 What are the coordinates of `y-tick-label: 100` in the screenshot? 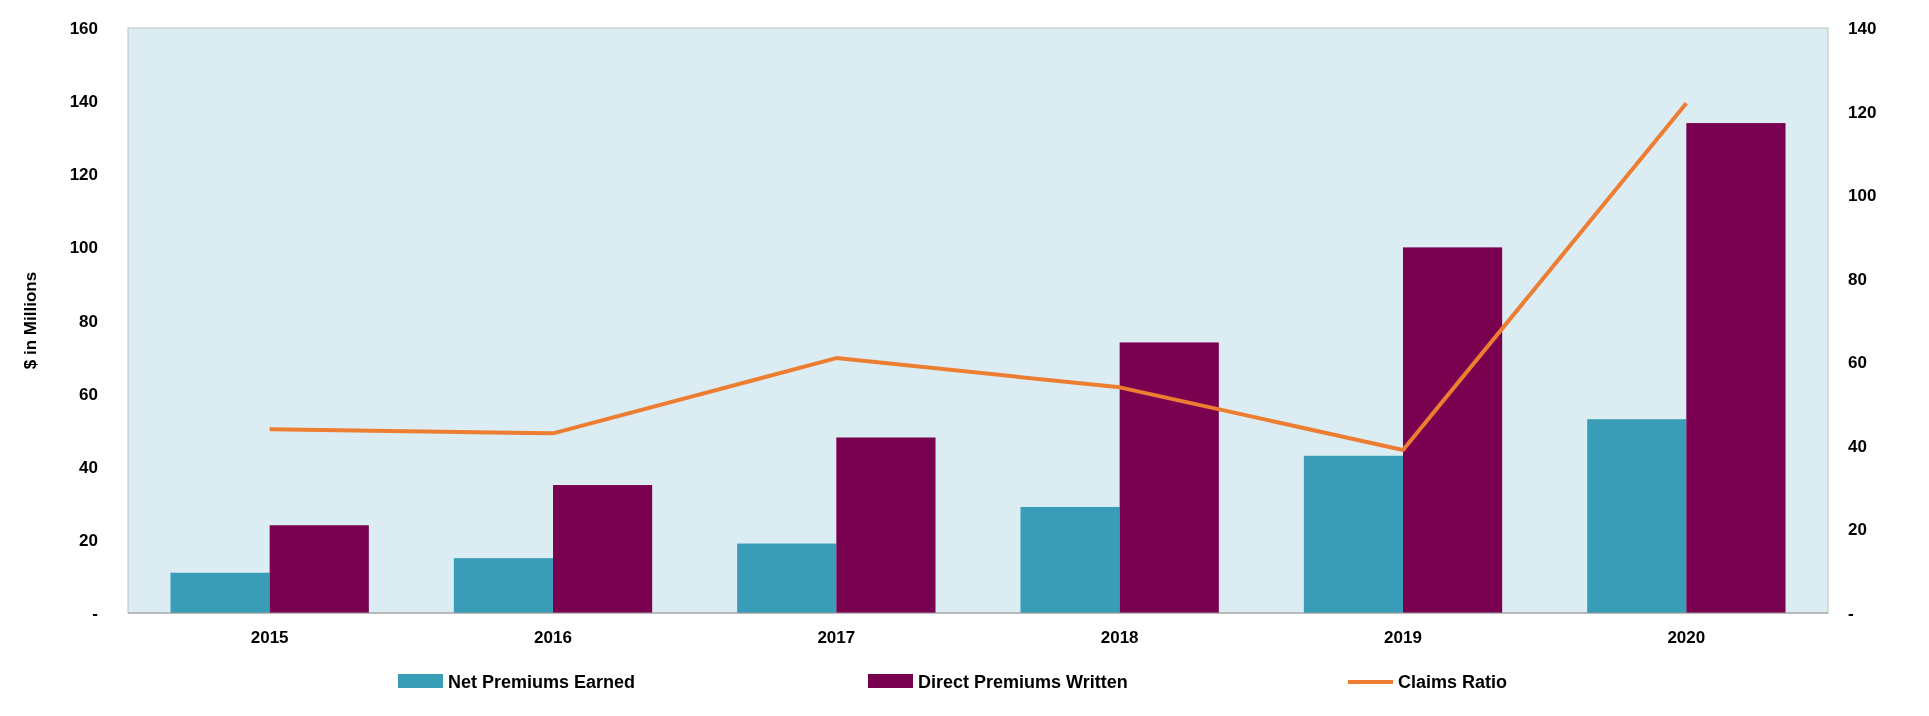 It's located at (83, 248).